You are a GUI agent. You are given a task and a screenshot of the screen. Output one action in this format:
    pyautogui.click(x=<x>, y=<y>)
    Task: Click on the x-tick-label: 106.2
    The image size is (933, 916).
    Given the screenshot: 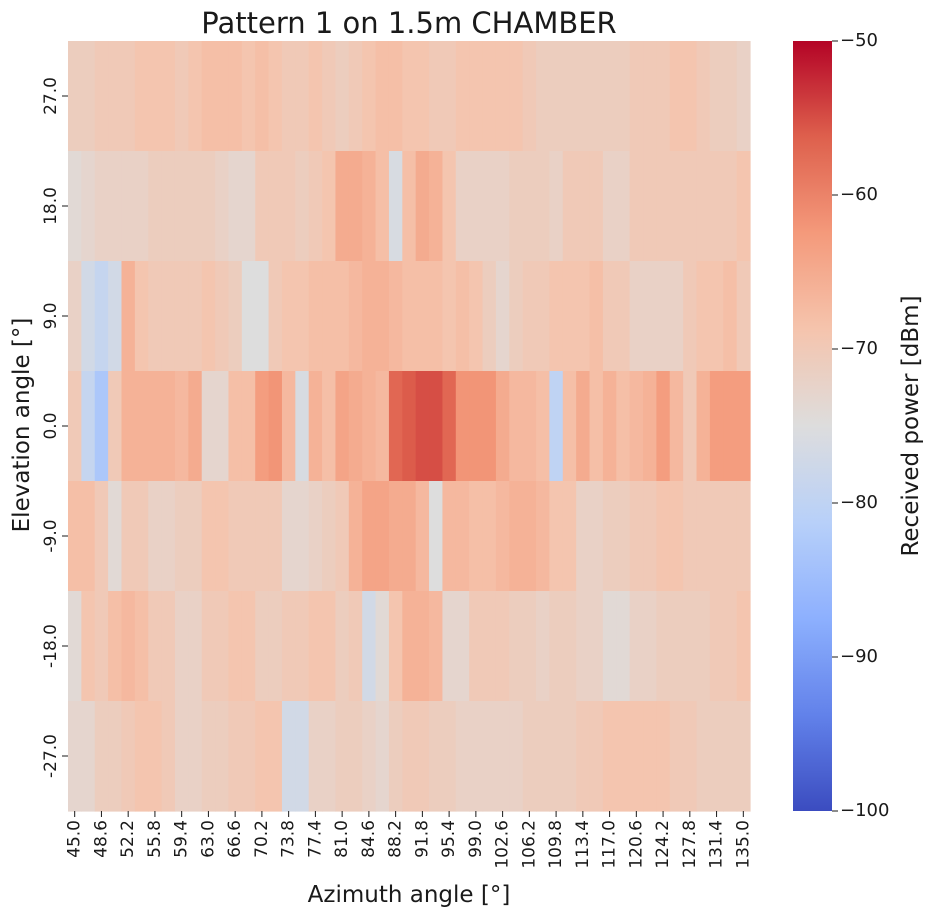 What is the action you would take?
    pyautogui.click(x=529, y=844)
    